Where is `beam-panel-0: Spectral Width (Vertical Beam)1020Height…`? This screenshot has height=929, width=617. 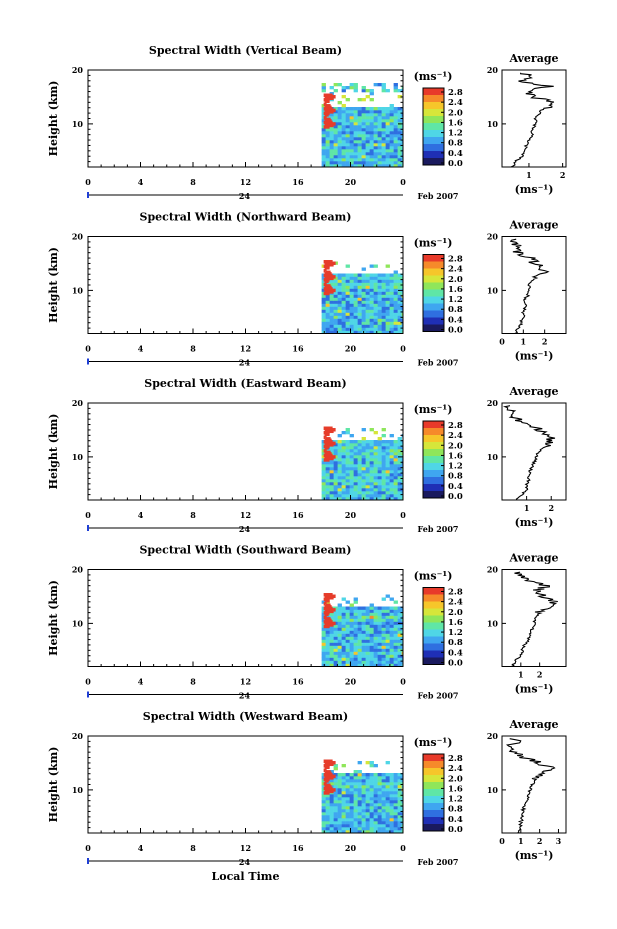
beam-panel-0: Spectral Width (Vertical Beam)1020Height… is located at coordinates (307, 122).